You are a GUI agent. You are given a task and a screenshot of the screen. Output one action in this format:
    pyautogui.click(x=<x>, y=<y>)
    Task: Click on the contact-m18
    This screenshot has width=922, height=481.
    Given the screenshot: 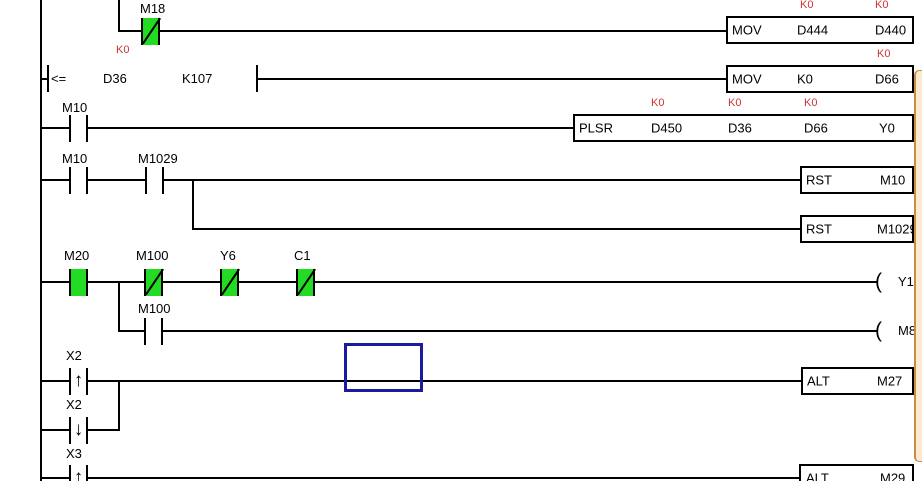 What is the action you would take?
    pyautogui.click(x=151, y=31)
    